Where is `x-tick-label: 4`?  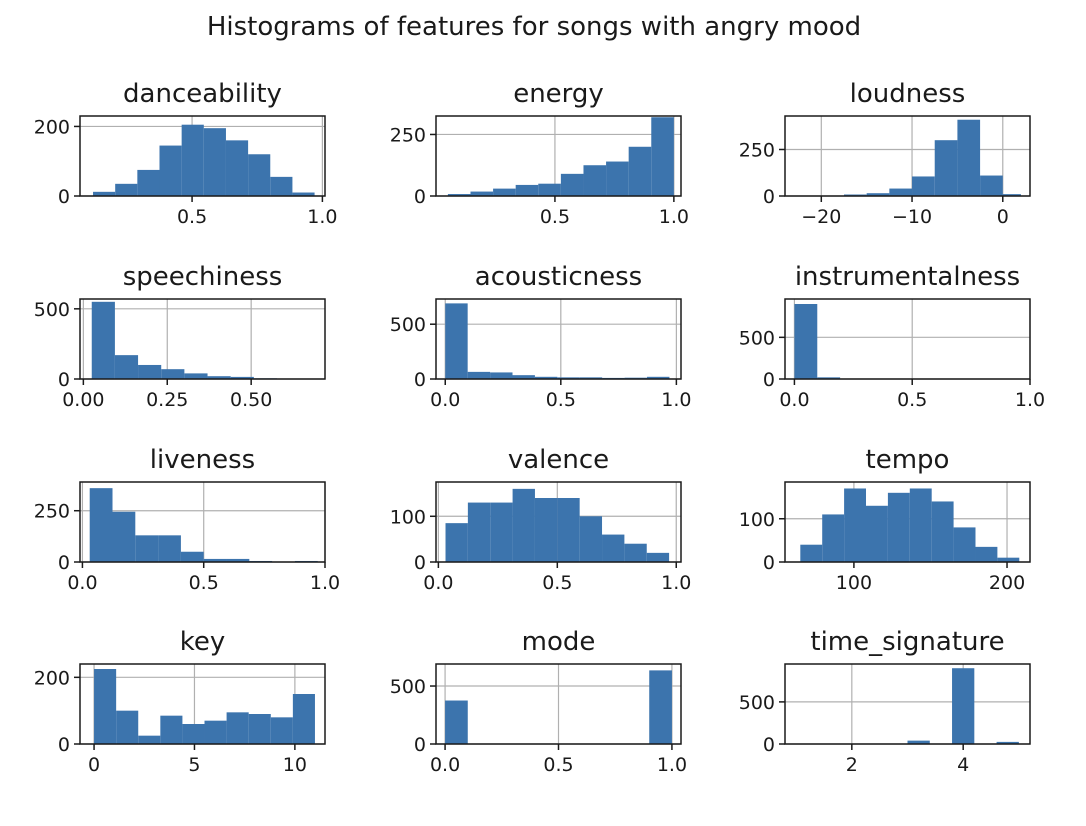 x-tick-label: 4 is located at coordinates (963, 765).